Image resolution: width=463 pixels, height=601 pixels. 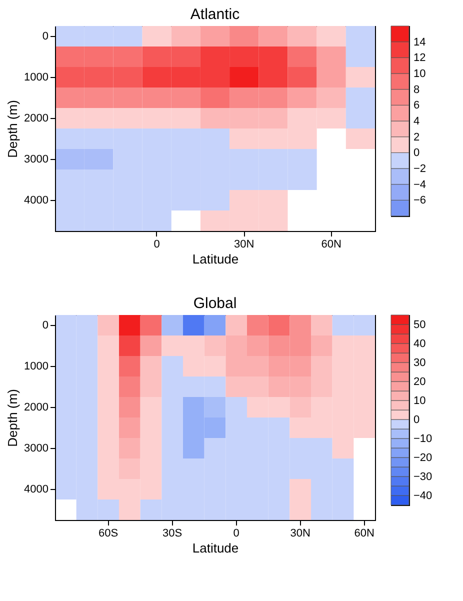 What do you see at coordinates (215, 303) in the screenshot?
I see `chart-title: Global` at bounding box center [215, 303].